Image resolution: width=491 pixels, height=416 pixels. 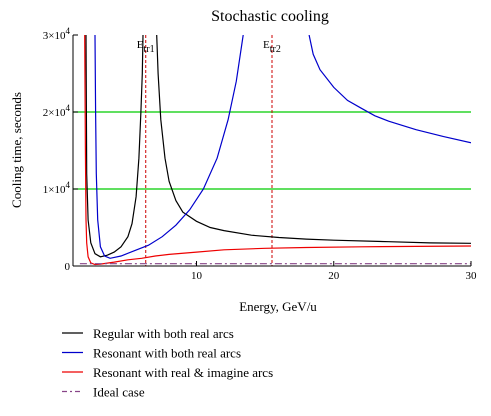 I want to click on y-axis-label: Cooling time, seconds, so click(x=16, y=150).